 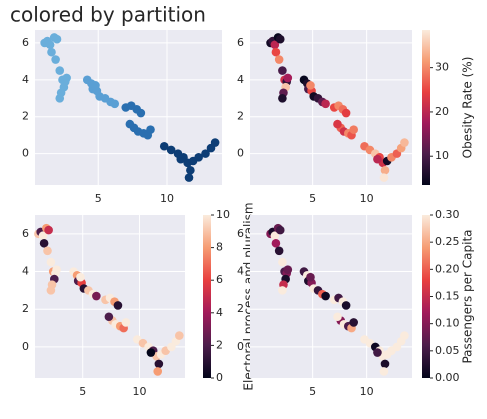 What do you see at coordinates (447, 350) in the screenshot?
I see `colorbar-tick-label: 0.05` at bounding box center [447, 350].